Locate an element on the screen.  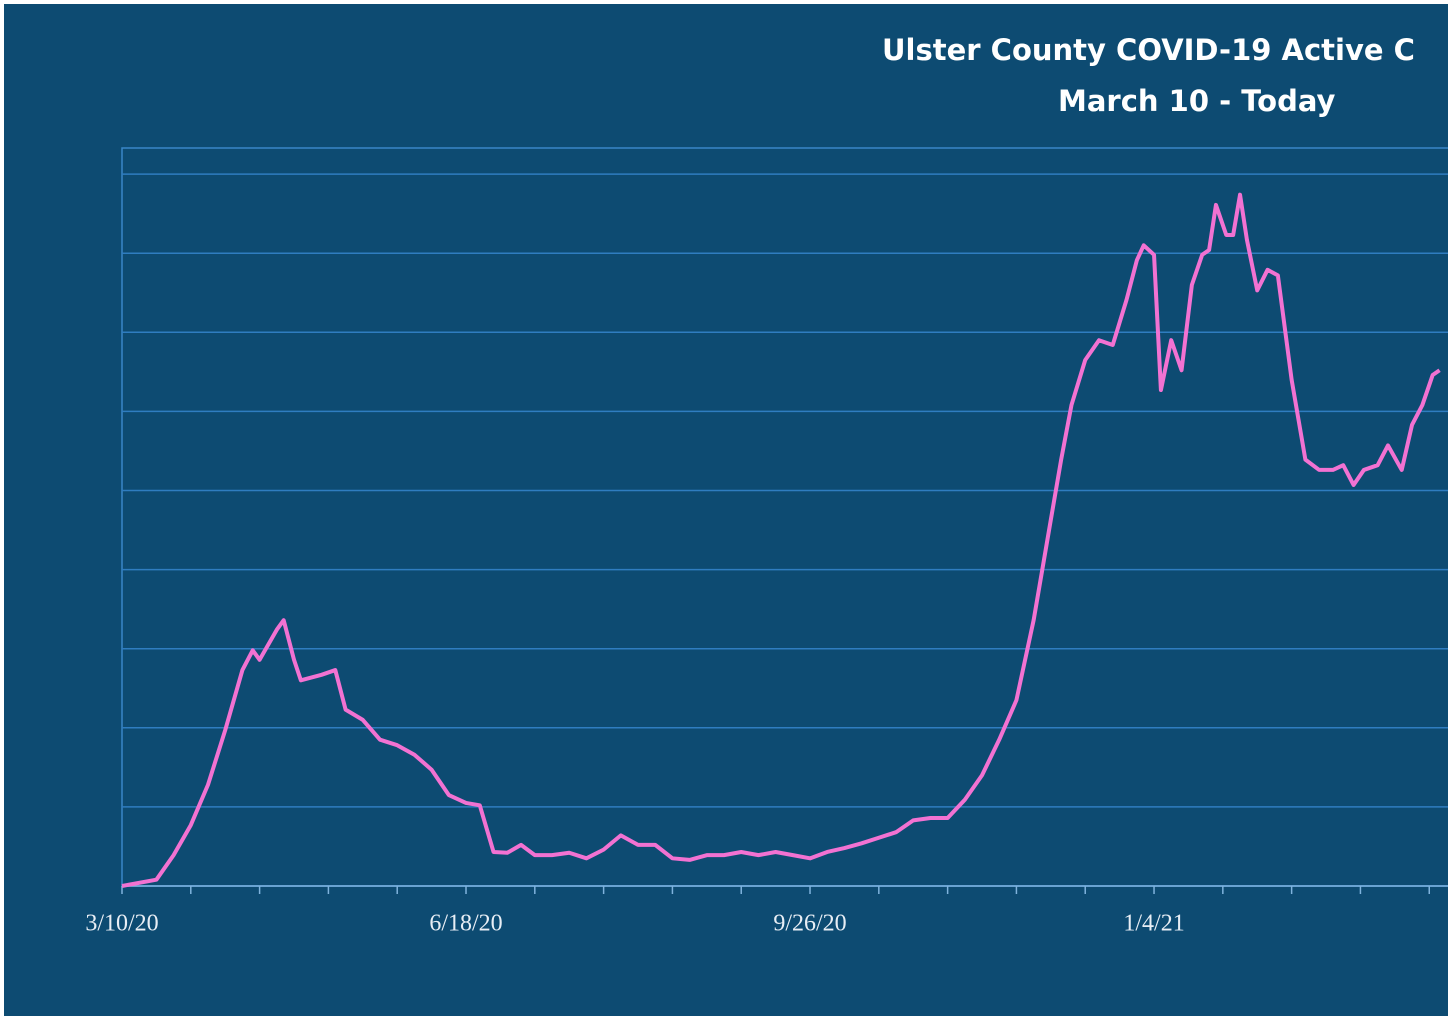
x-tick-label: 6/18/20 is located at coordinates (465, 924).